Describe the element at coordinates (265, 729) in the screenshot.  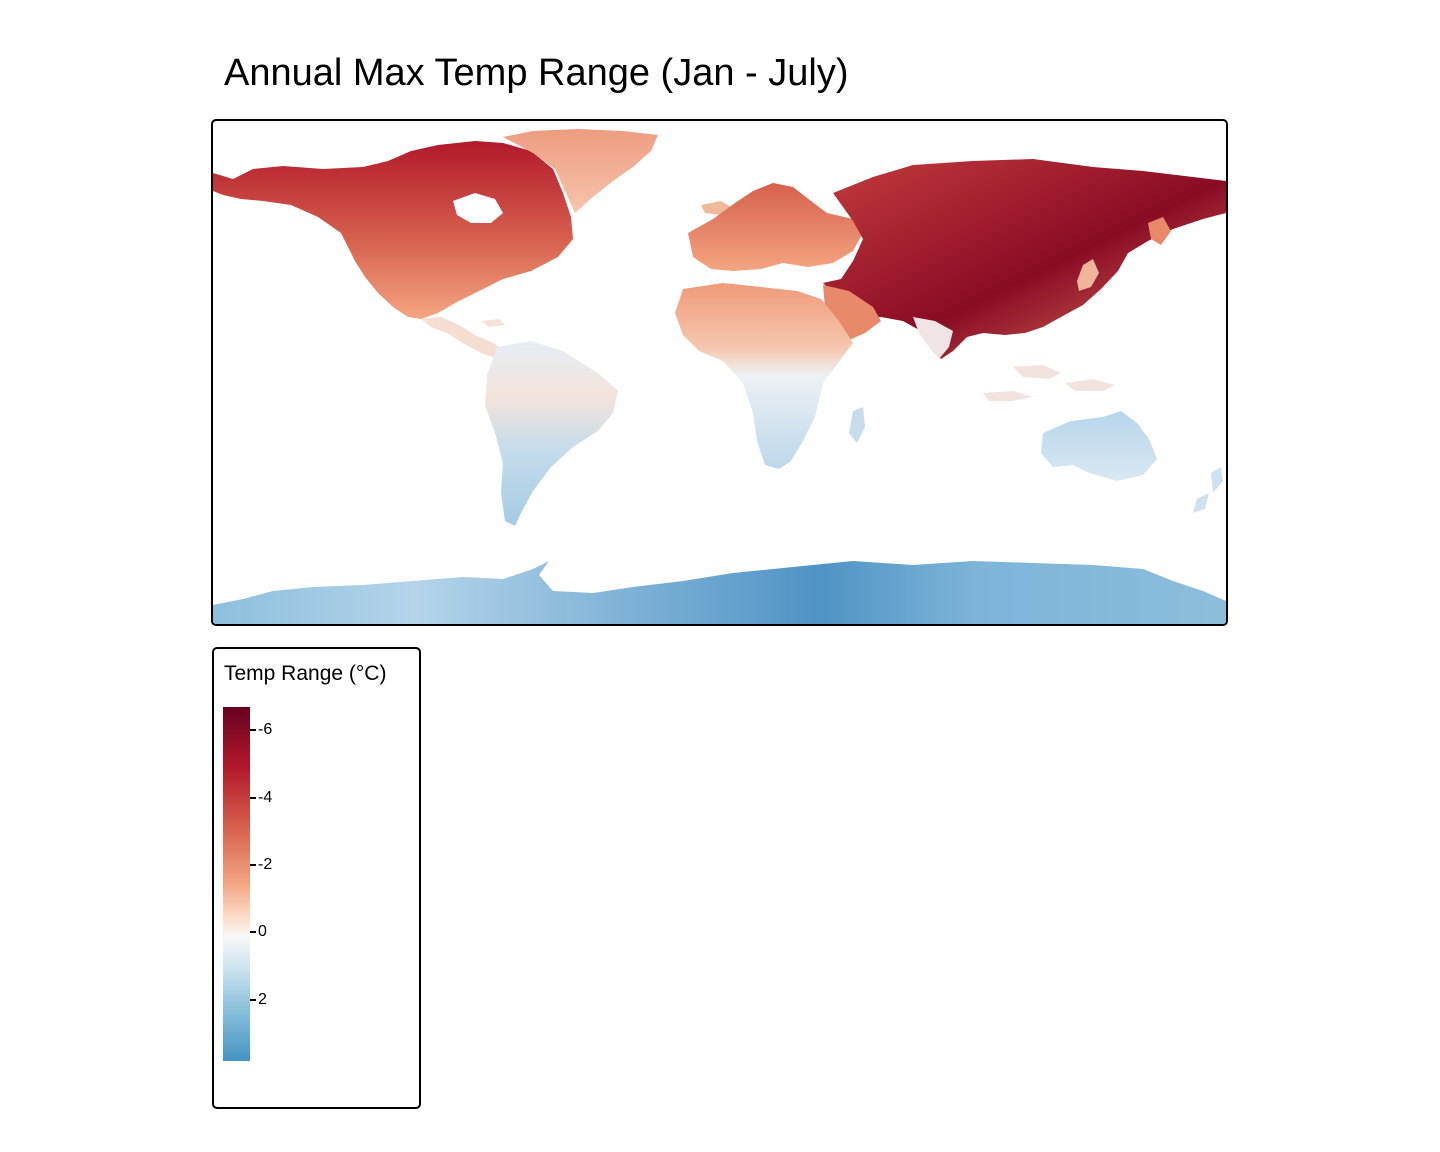
I see `legend-tick-label: -6` at that location.